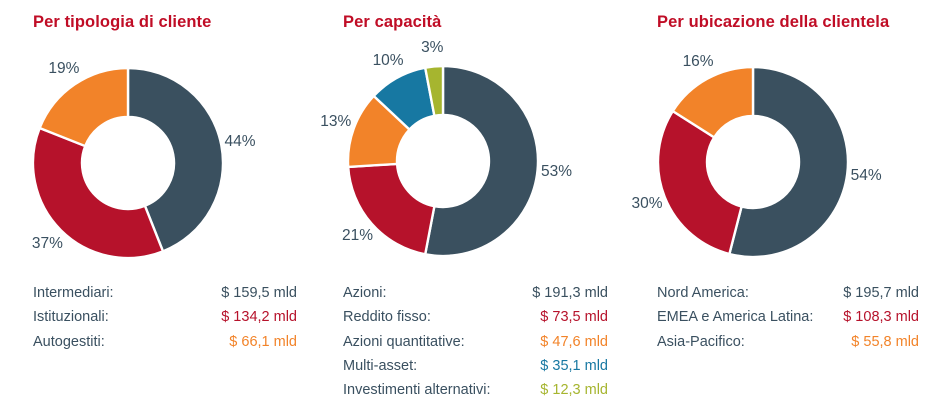 The height and width of the screenshot is (410, 940). Describe the element at coordinates (434, 91) in the screenshot. I see `donut-segment-investimenti-alternativi` at that location.